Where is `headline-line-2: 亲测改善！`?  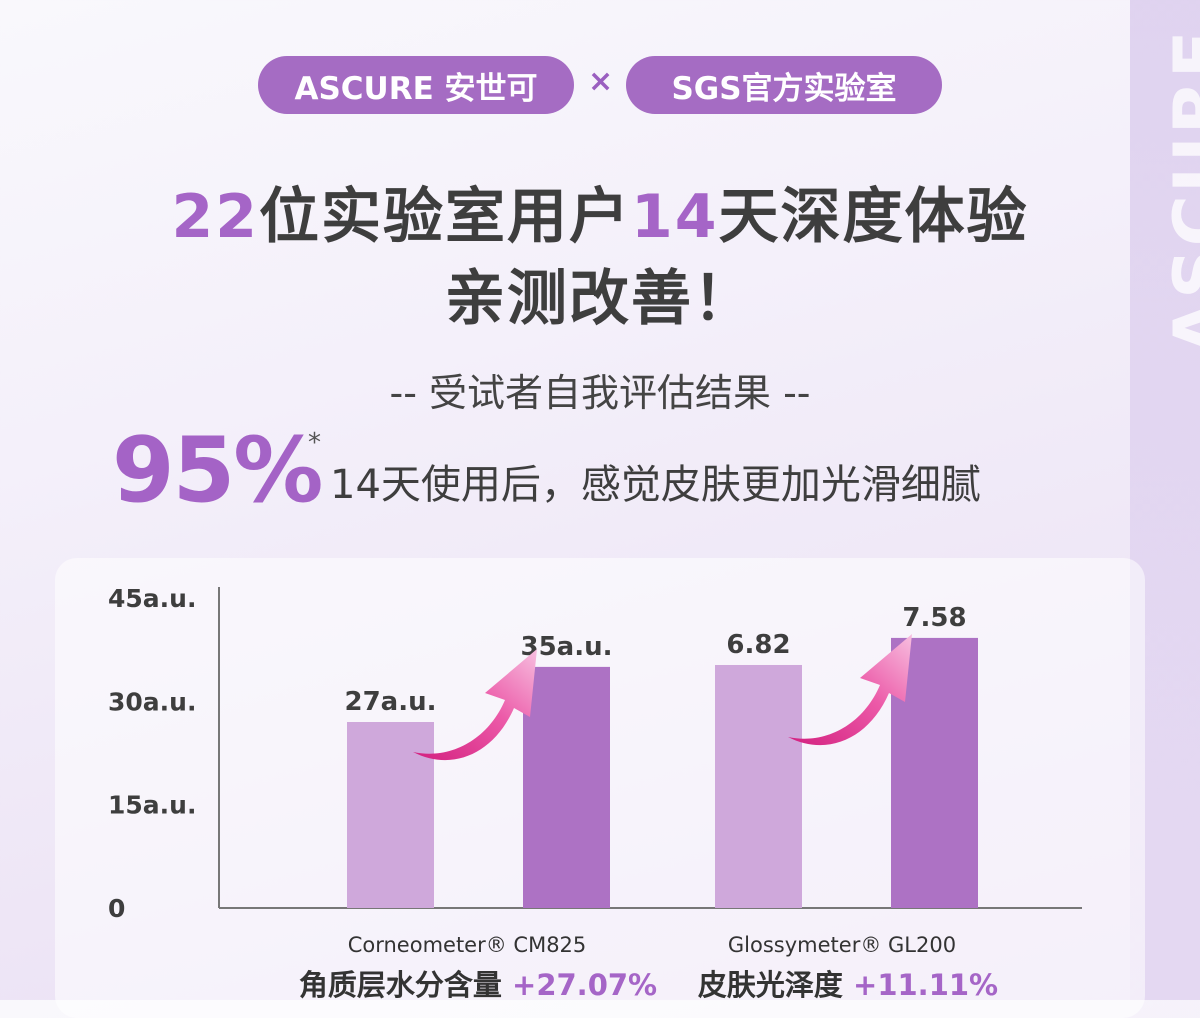
headline-line-2: 亲测改善！ is located at coordinates (600, 299).